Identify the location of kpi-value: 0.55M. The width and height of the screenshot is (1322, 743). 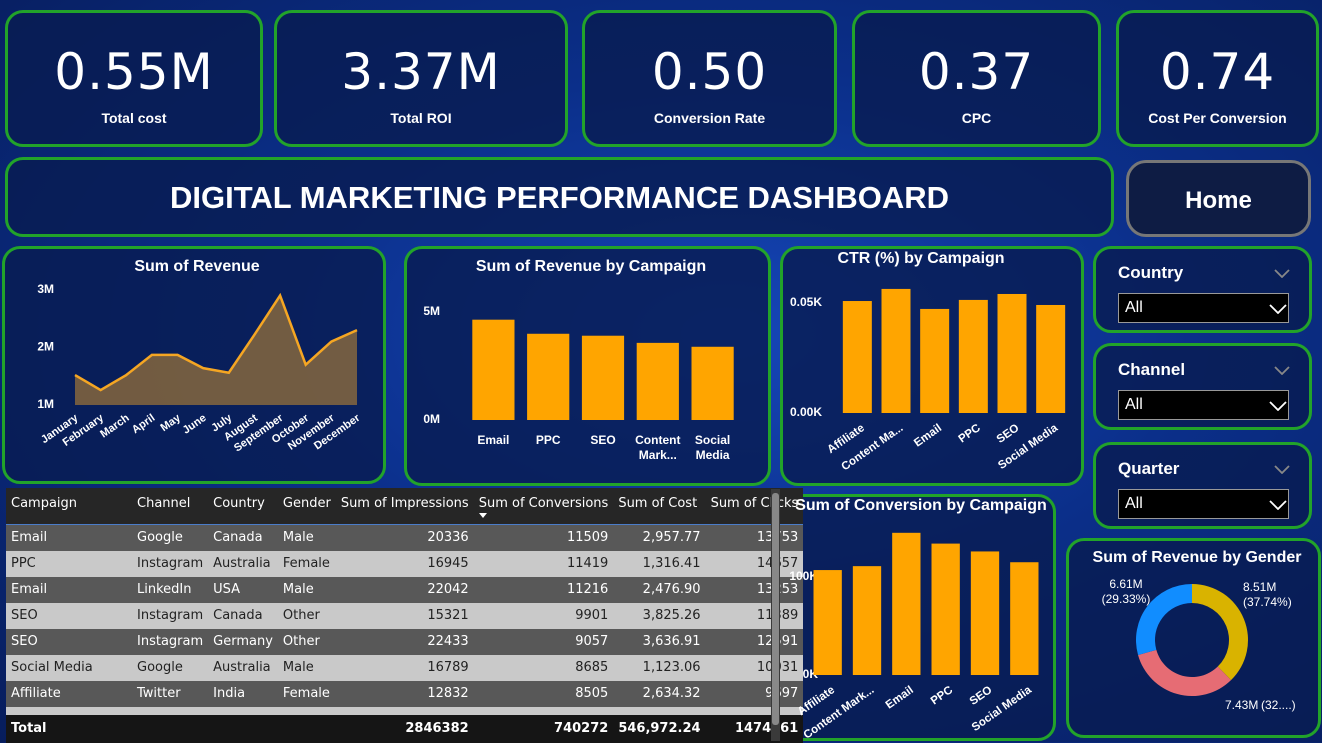
(134, 72).